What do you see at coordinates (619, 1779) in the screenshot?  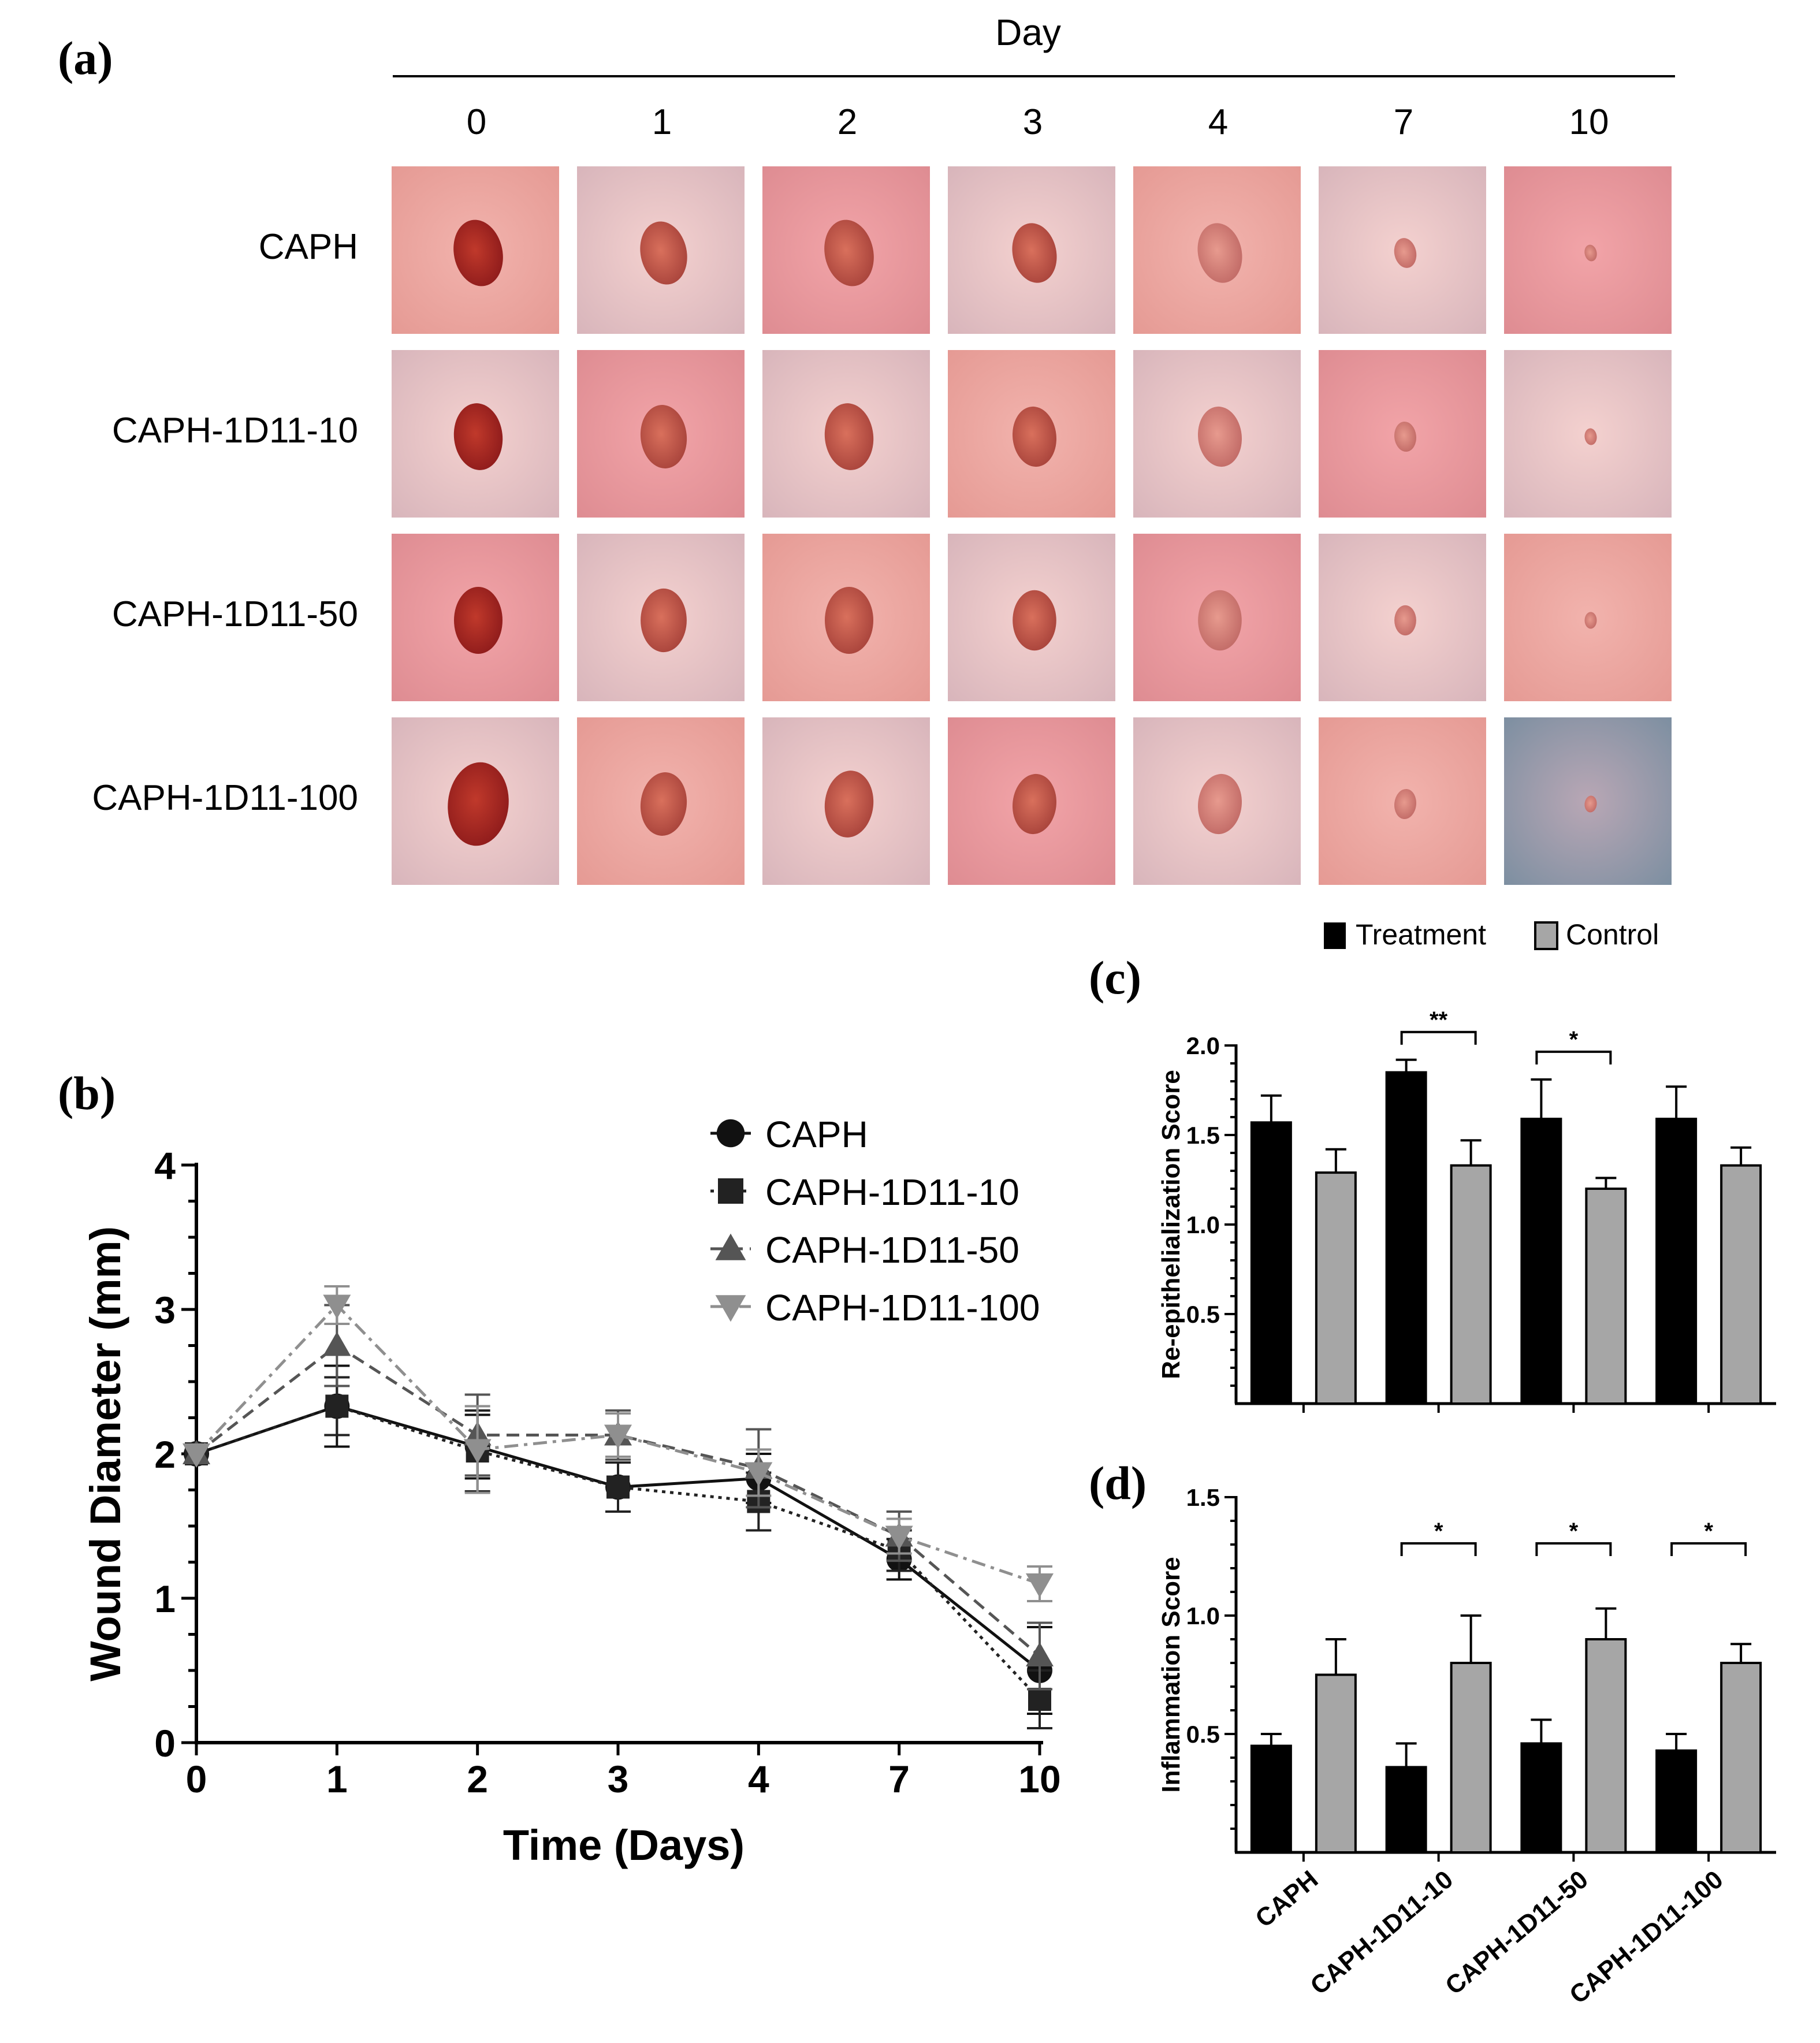 I see `x-tick-label-b: 3` at bounding box center [619, 1779].